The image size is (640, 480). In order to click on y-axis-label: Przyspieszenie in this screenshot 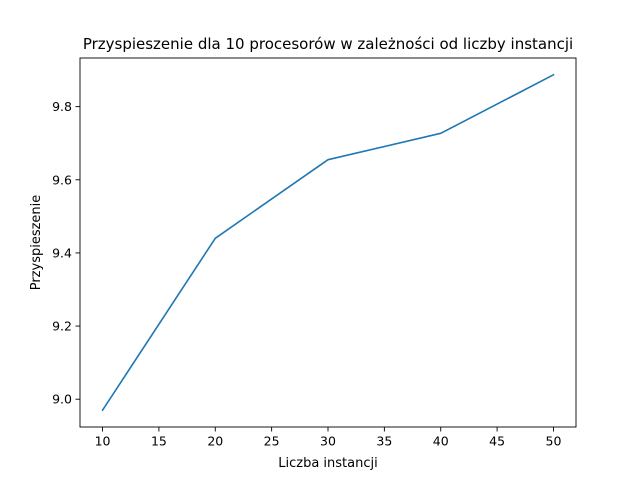, I will do `click(36, 243)`.